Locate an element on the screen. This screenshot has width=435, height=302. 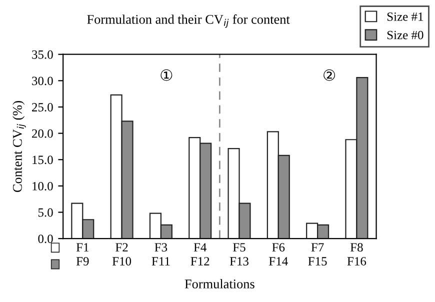
annotation: ② is located at coordinates (330, 75).